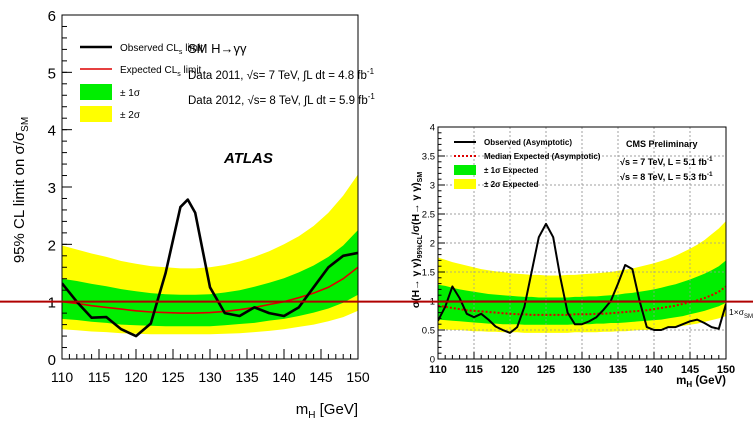 The image size is (753, 422). Describe the element at coordinates (130, 115) in the screenshot. I see `legend-2sigma-label: ± 2σ` at that location.